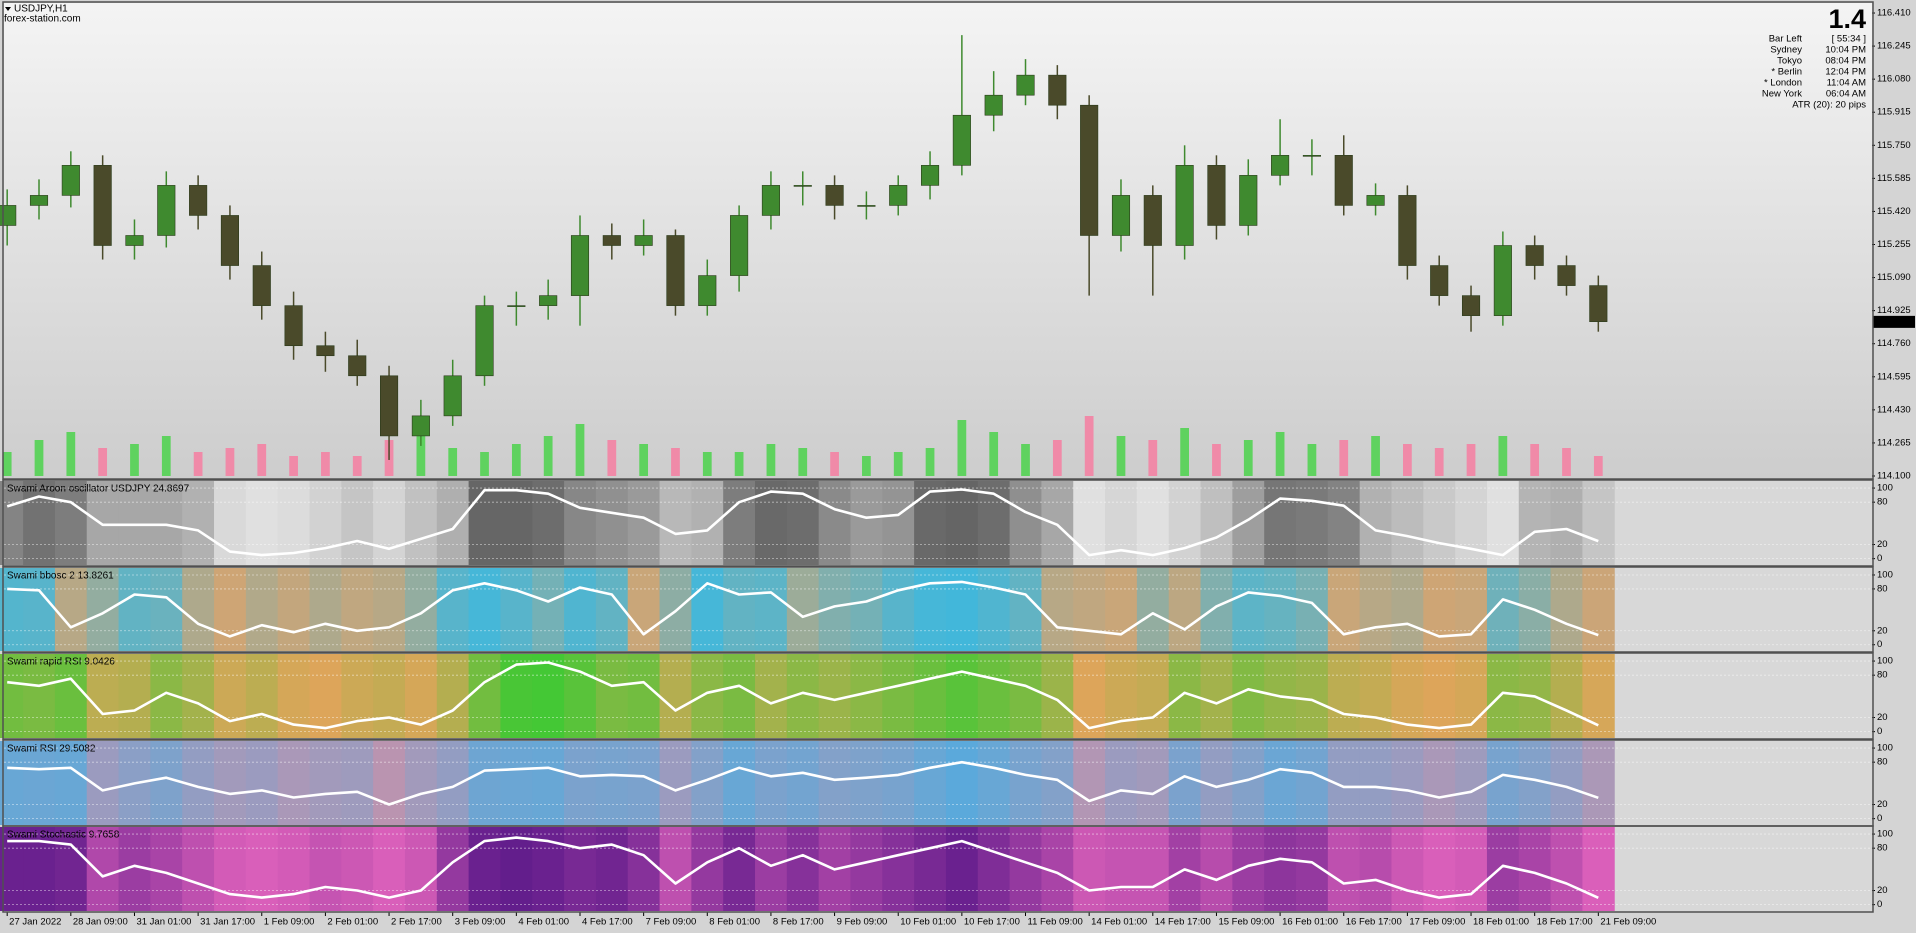 The width and height of the screenshot is (1916, 933). Describe the element at coordinates (1894, 343) in the screenshot. I see `y-tick-label: 114.760` at that location.